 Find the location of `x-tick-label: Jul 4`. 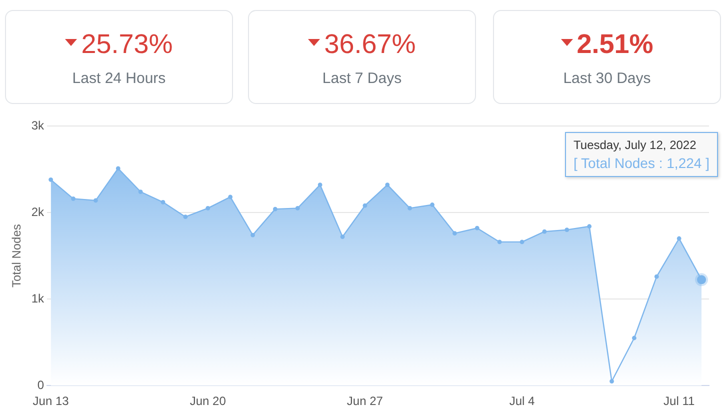

x-tick-label: Jul 4 is located at coordinates (522, 401).